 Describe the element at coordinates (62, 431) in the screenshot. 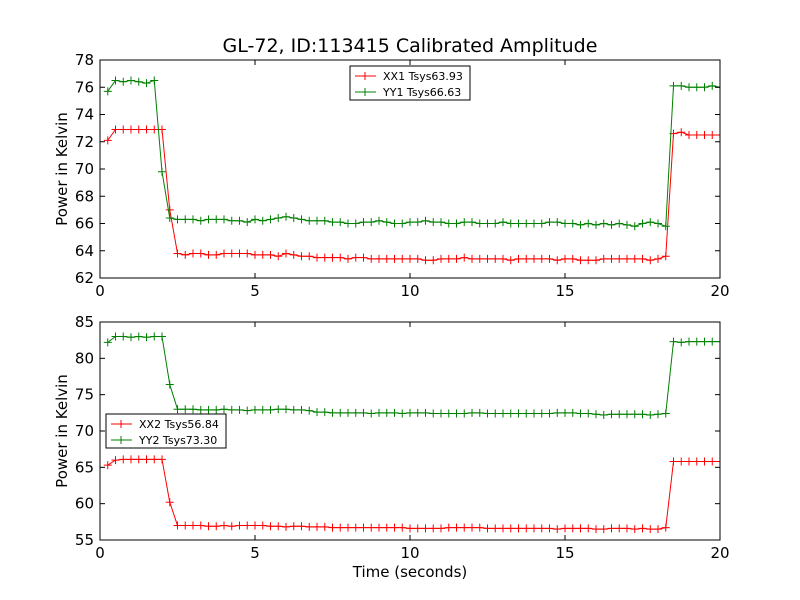

I see `y-axis-label: Power in Kelvin` at that location.